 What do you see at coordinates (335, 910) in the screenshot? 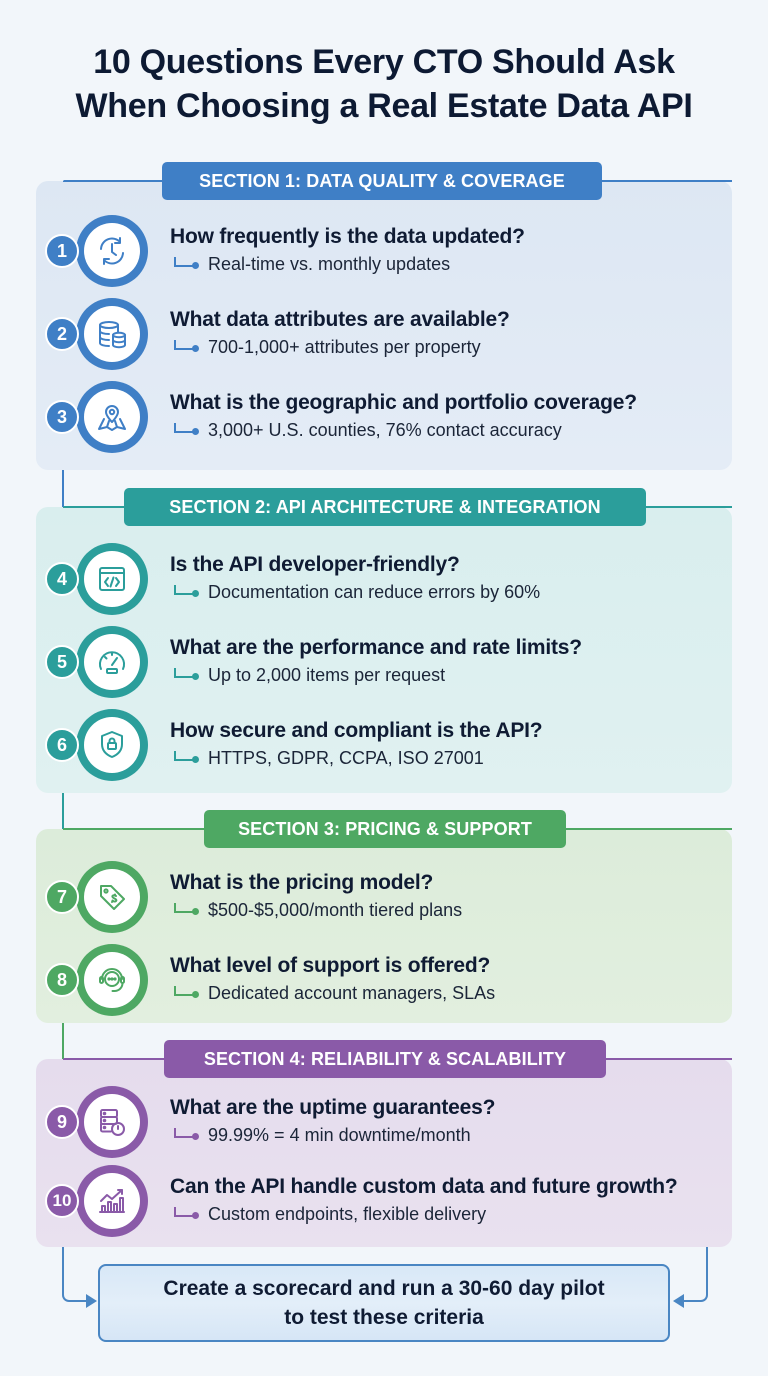
I see `answer-text: $500-$5,000/month tiered plans` at bounding box center [335, 910].